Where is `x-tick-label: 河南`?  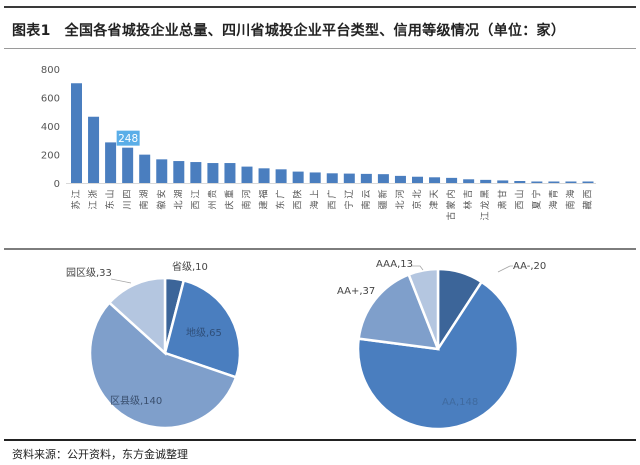
x-tick-label: 河南 is located at coordinates (247, 199).